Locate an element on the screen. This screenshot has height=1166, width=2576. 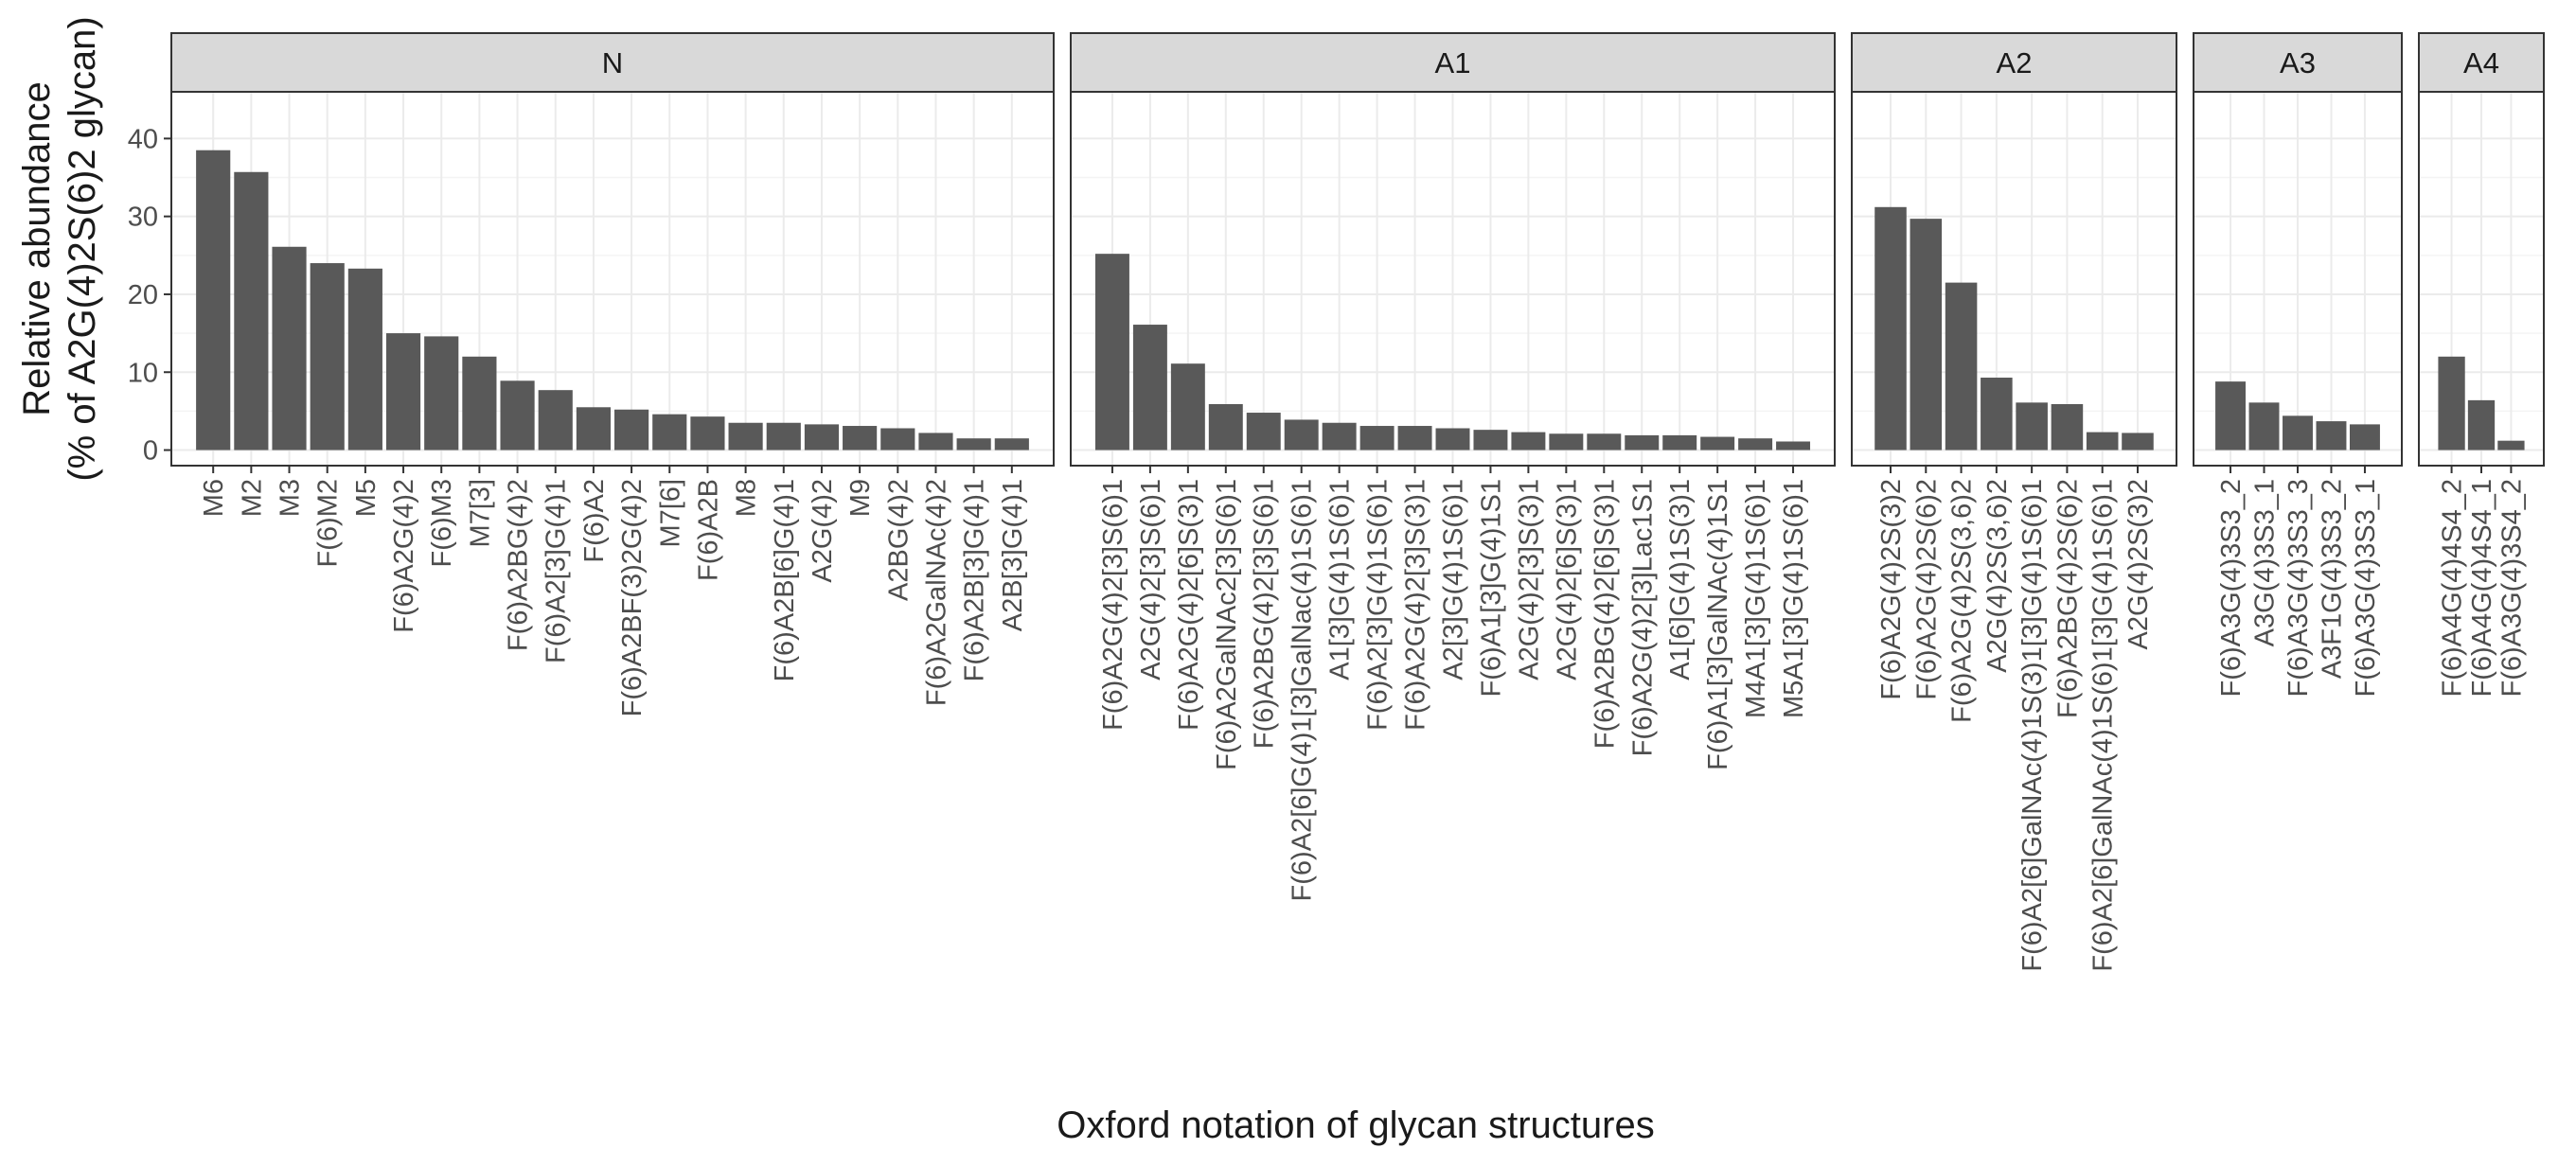
y-tick-label: 0 is located at coordinates (151, 451).